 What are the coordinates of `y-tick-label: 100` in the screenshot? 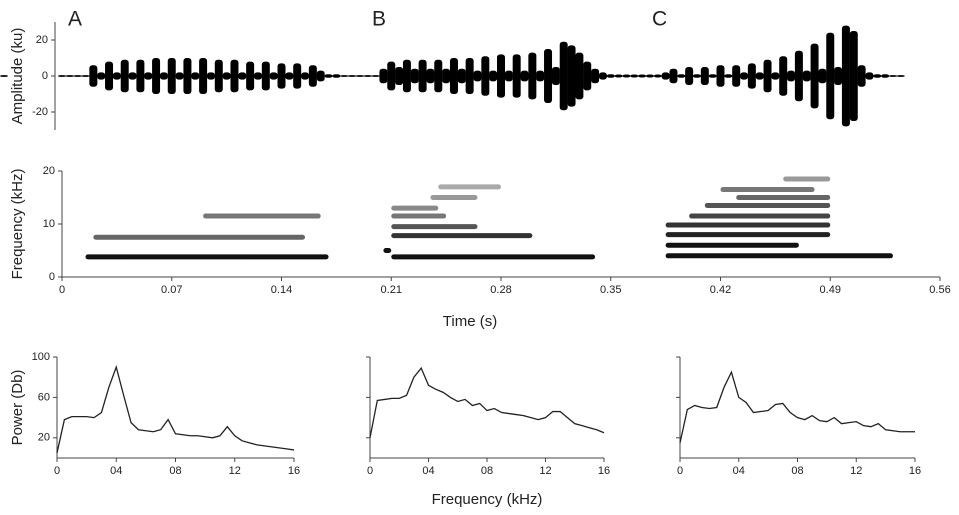 It's located at (41, 357).